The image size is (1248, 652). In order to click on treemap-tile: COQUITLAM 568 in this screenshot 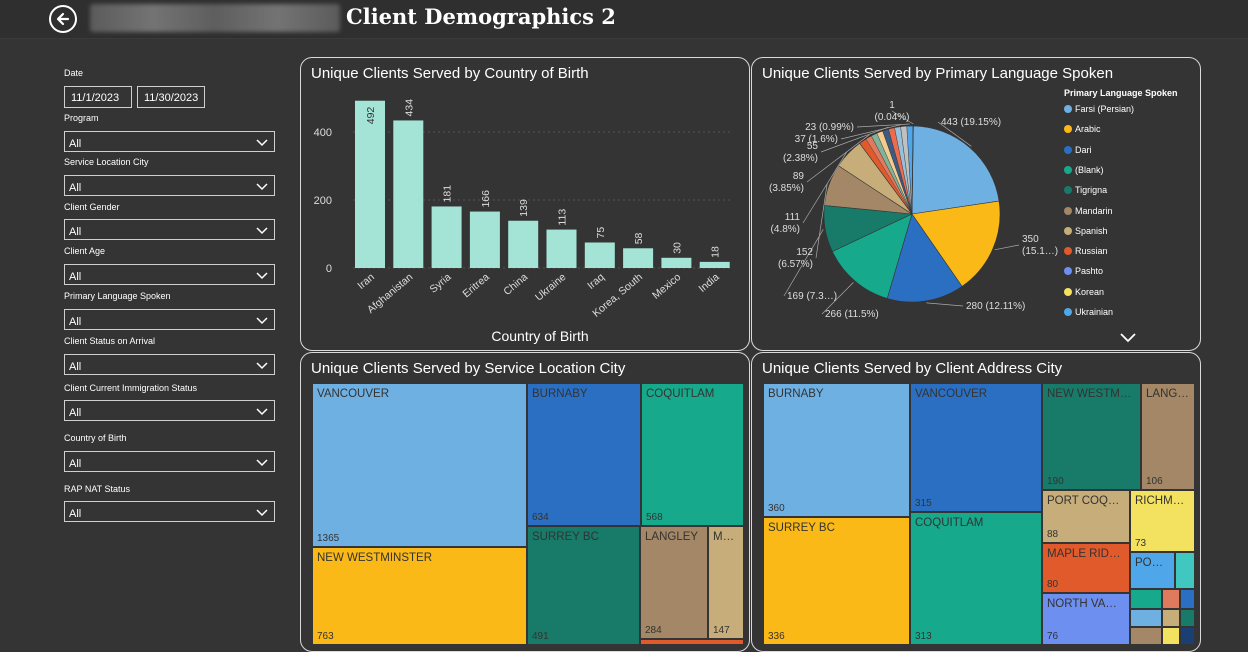, I will do `click(692, 454)`.